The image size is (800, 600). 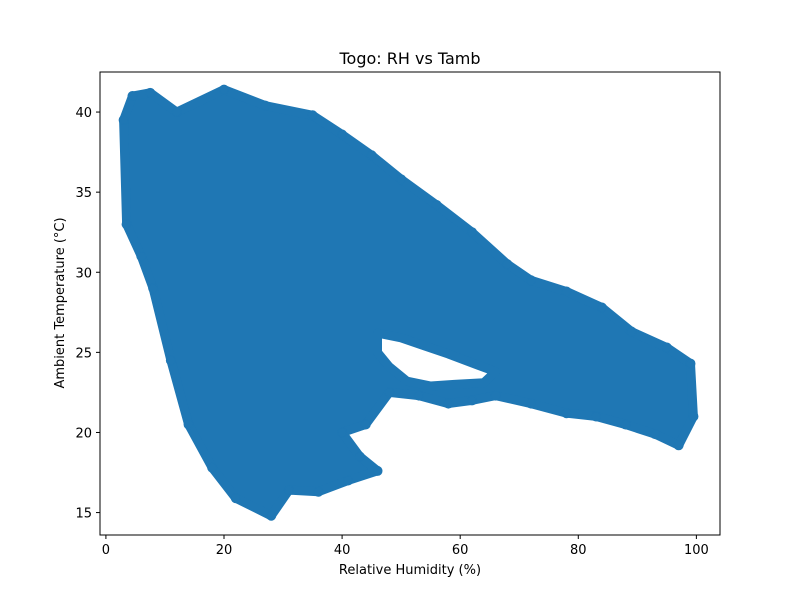 What do you see at coordinates (409, 58) in the screenshot?
I see `chart-title: Togo: RH vs Tamb` at bounding box center [409, 58].